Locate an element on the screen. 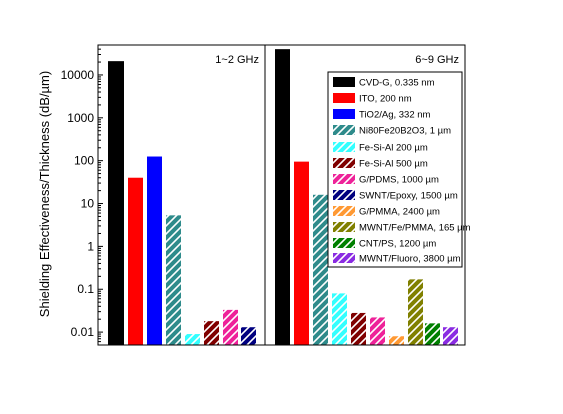 Image resolution: width=563 pixels, height=414 pixels. bar-high-g-pmma-2400-m is located at coordinates (396, 340).